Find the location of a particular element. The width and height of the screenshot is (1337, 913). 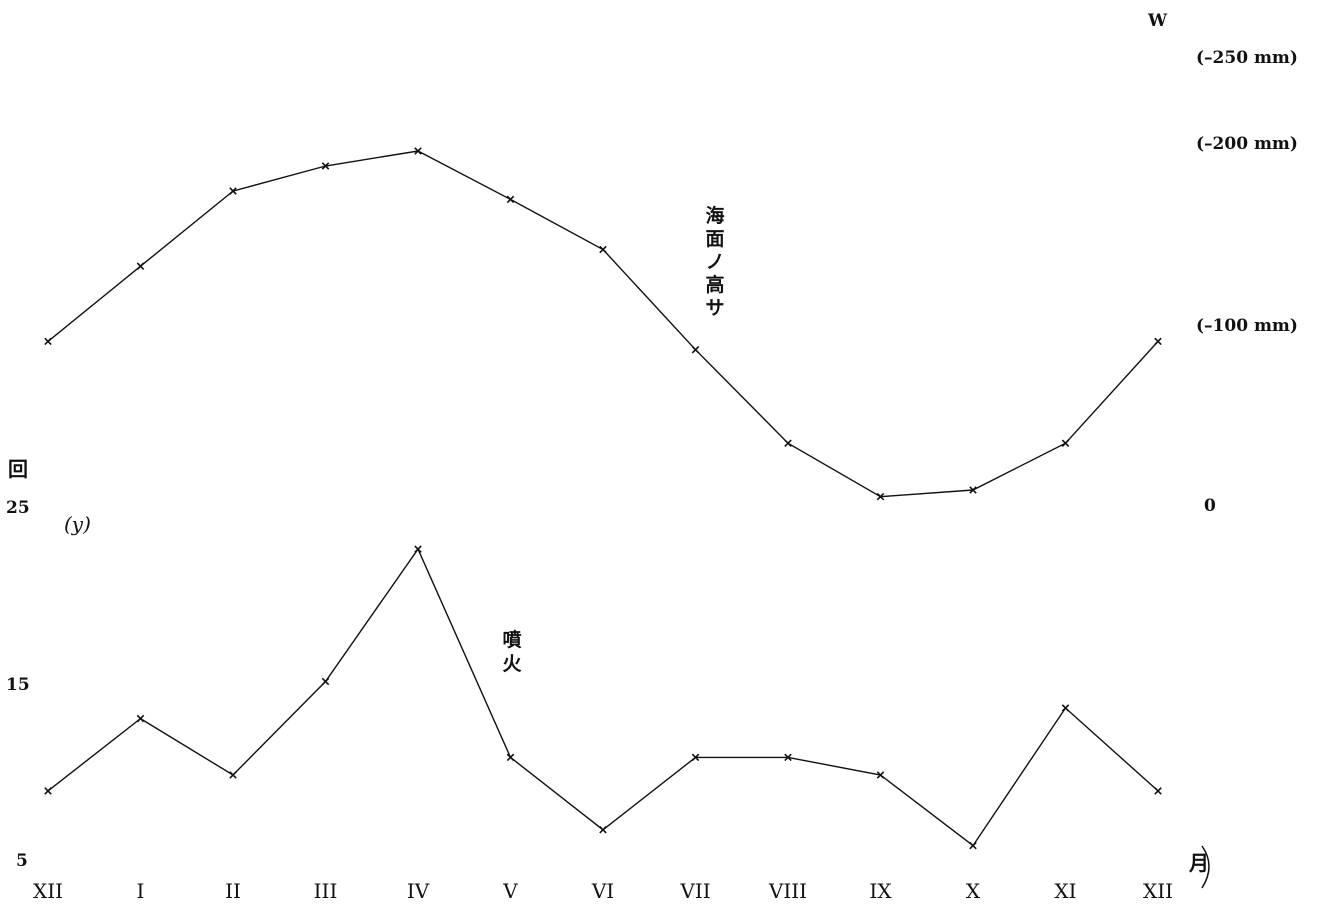

series-label-char: サ is located at coordinates (714, 308).